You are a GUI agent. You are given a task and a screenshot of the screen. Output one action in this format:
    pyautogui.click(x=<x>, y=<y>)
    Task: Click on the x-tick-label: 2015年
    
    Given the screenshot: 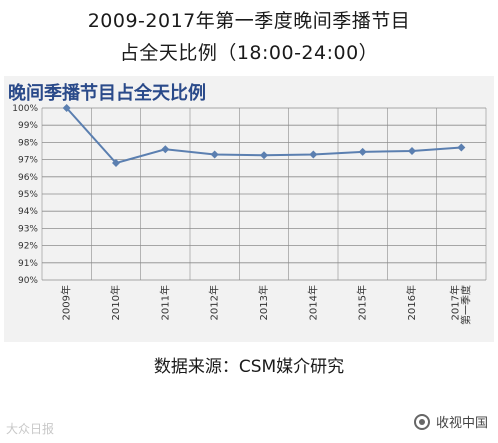 What is the action you would take?
    pyautogui.click(x=362, y=302)
    